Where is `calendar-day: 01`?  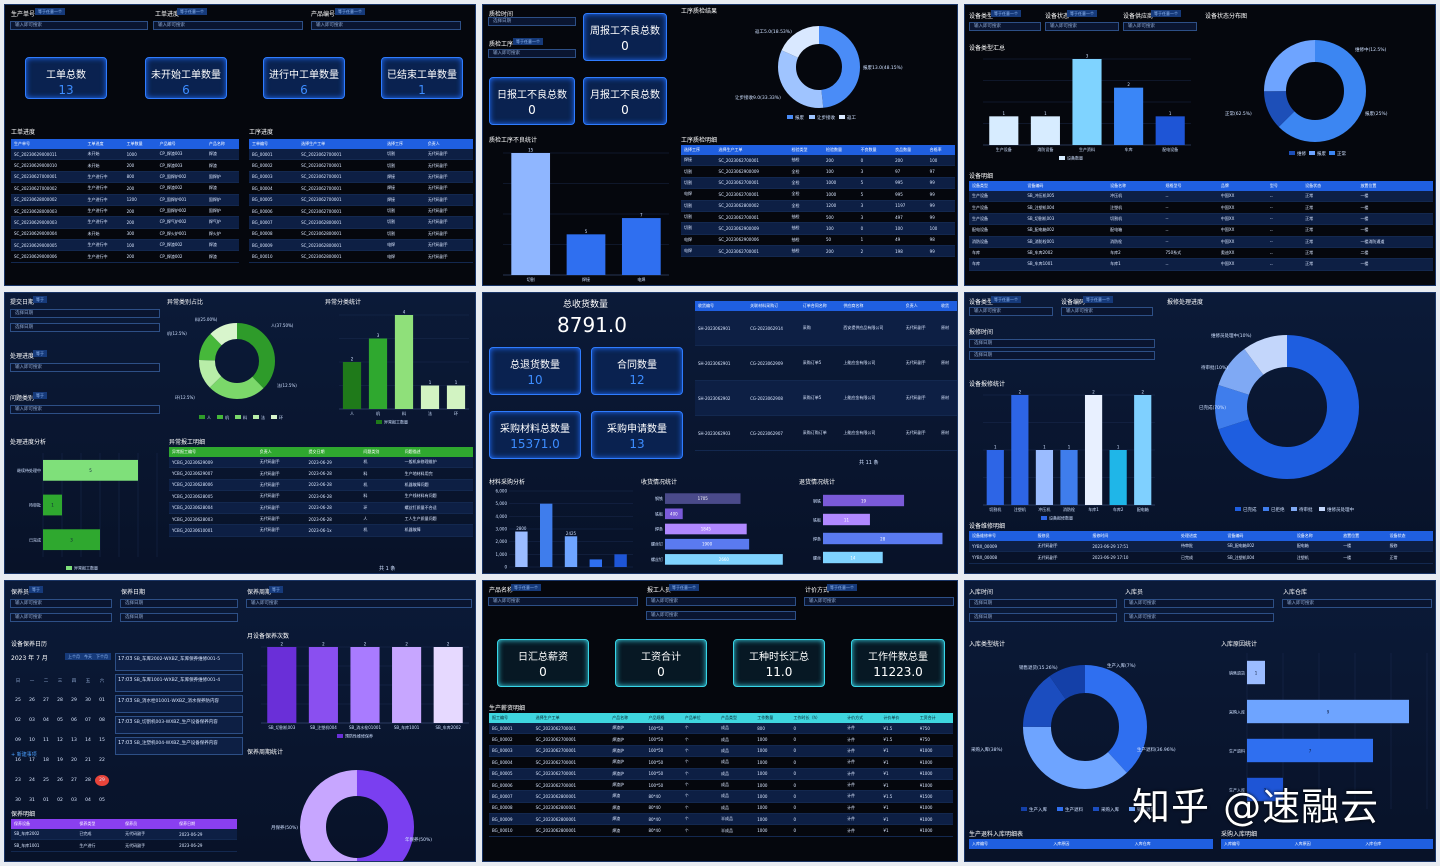 calendar-day: 01 is located at coordinates (46, 800).